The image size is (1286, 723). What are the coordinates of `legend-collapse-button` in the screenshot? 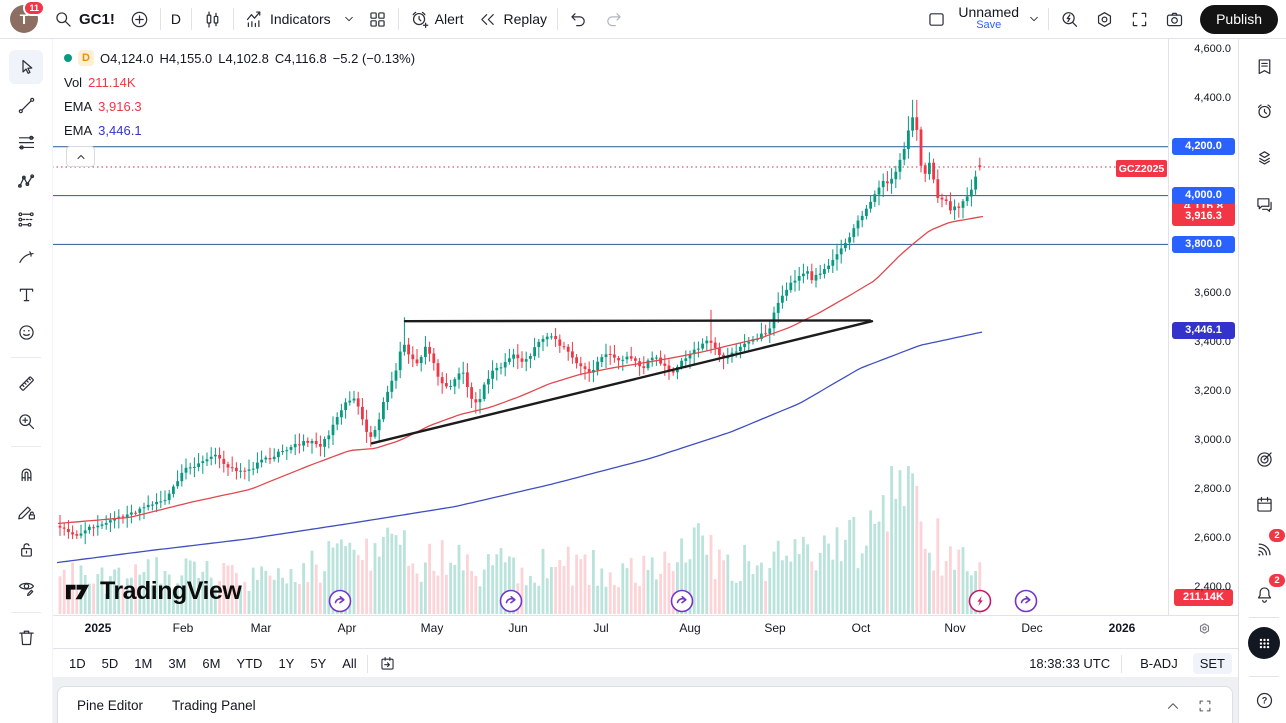 It's located at (80, 156).